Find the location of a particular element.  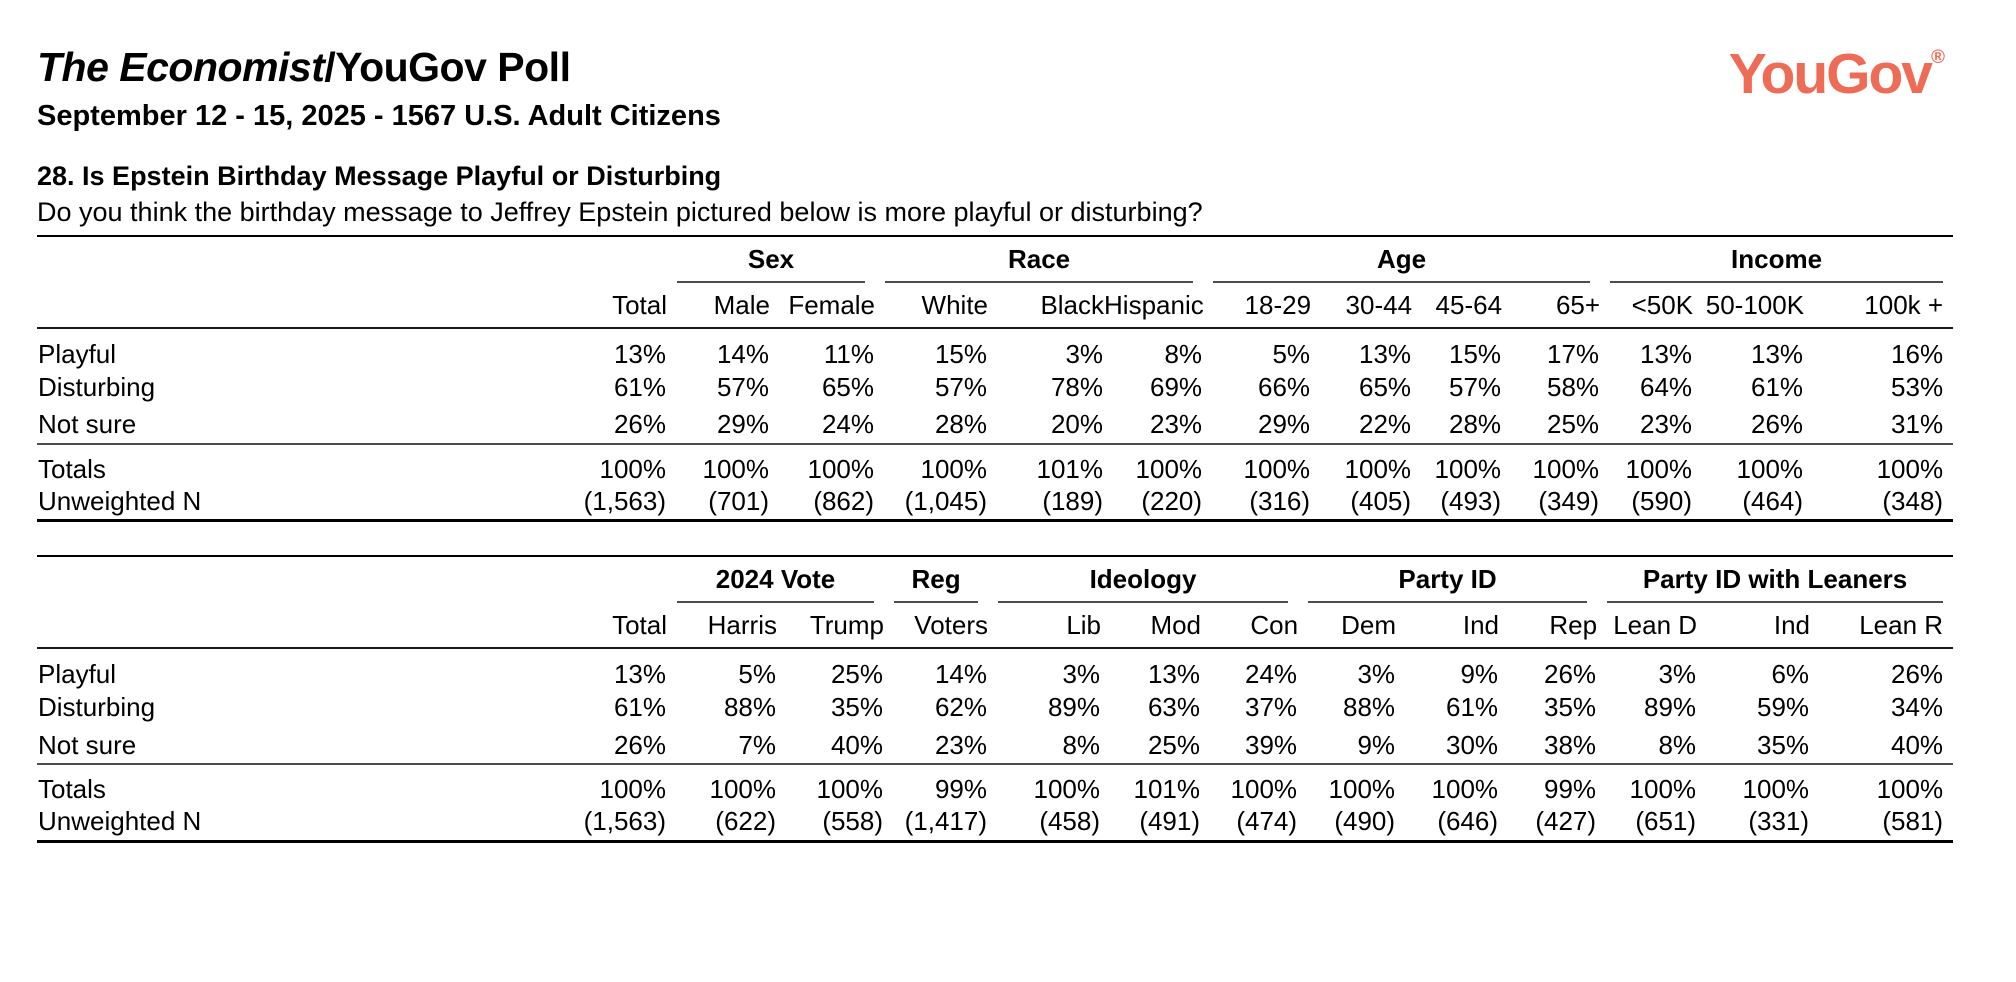

data-cell: 64% is located at coordinates (1666, 386).